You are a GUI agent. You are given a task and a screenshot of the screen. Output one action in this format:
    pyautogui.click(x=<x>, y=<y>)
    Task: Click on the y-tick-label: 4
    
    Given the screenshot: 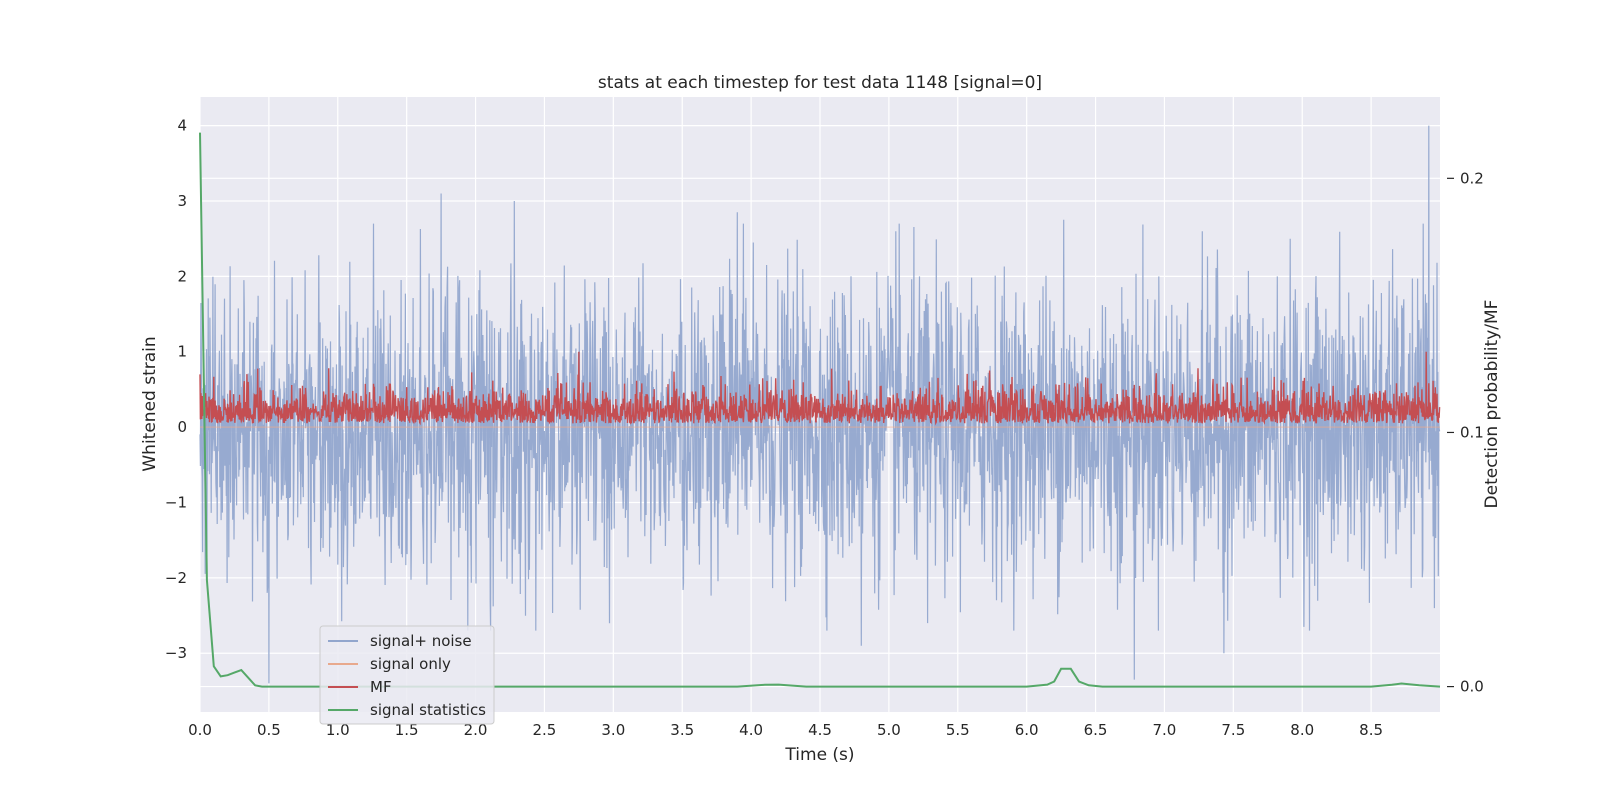 What is the action you would take?
    pyautogui.click(x=182, y=126)
    